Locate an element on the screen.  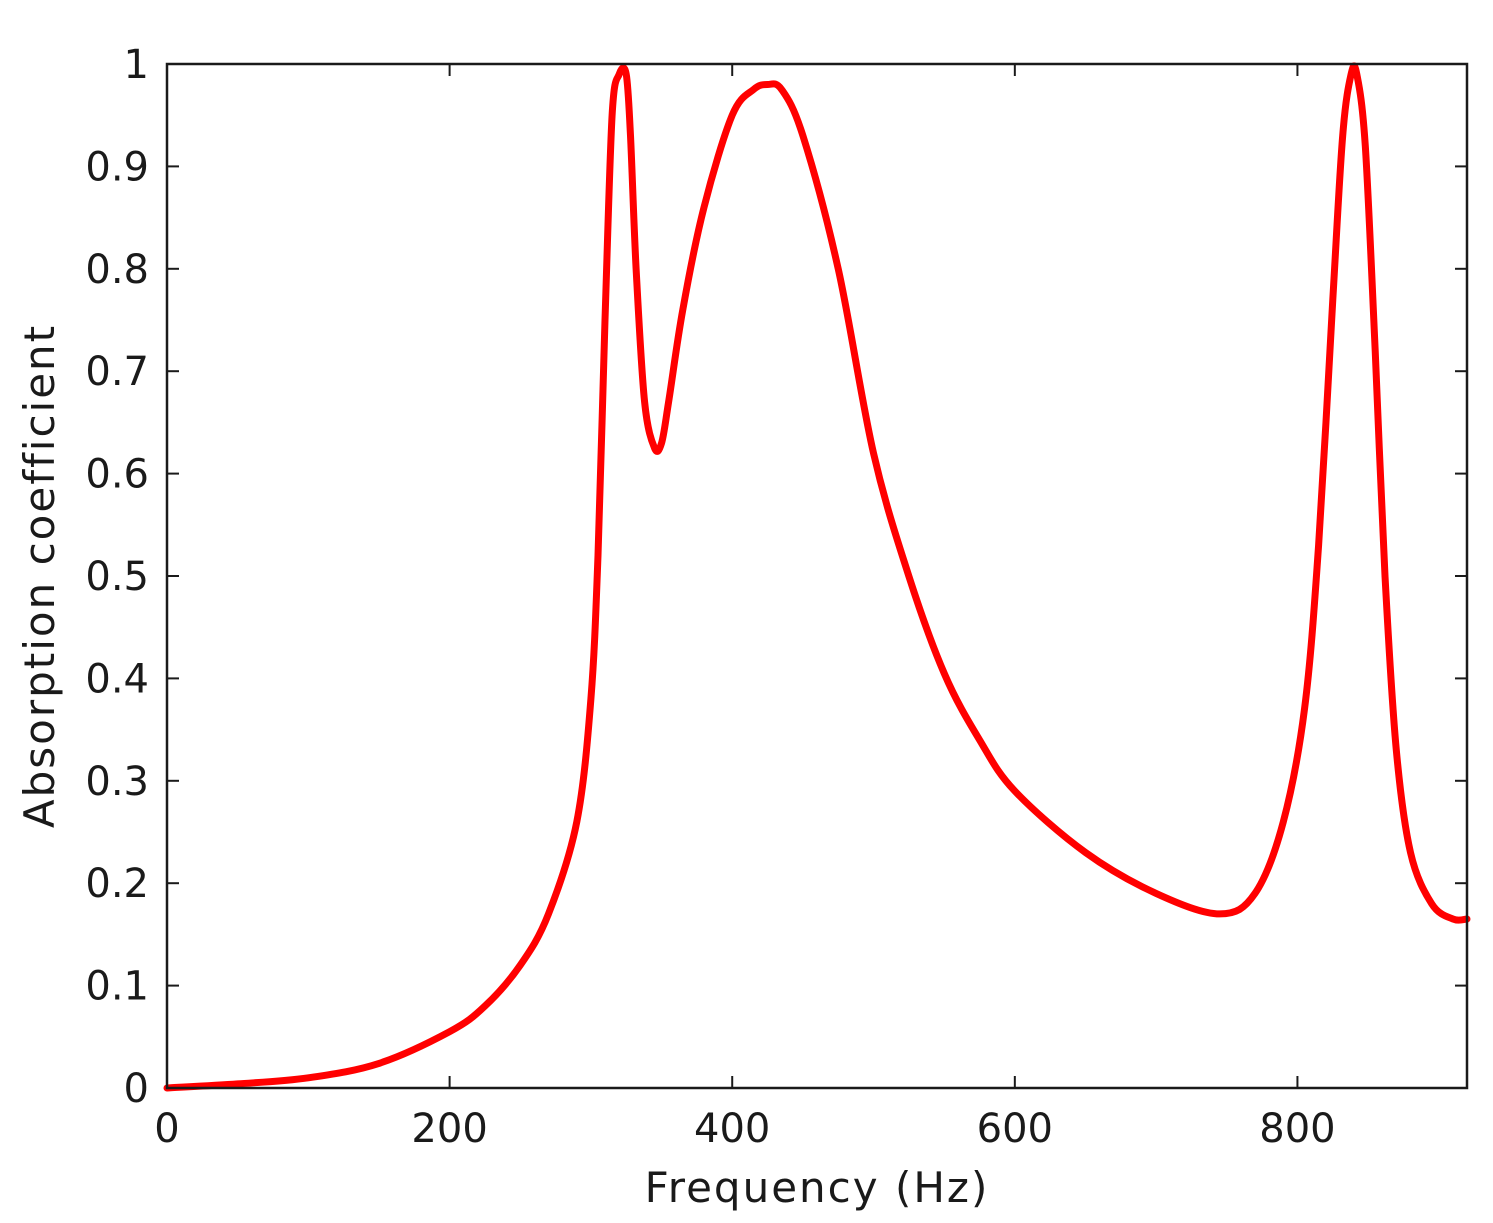
x-tick-label: 600 is located at coordinates (1015, 1129).